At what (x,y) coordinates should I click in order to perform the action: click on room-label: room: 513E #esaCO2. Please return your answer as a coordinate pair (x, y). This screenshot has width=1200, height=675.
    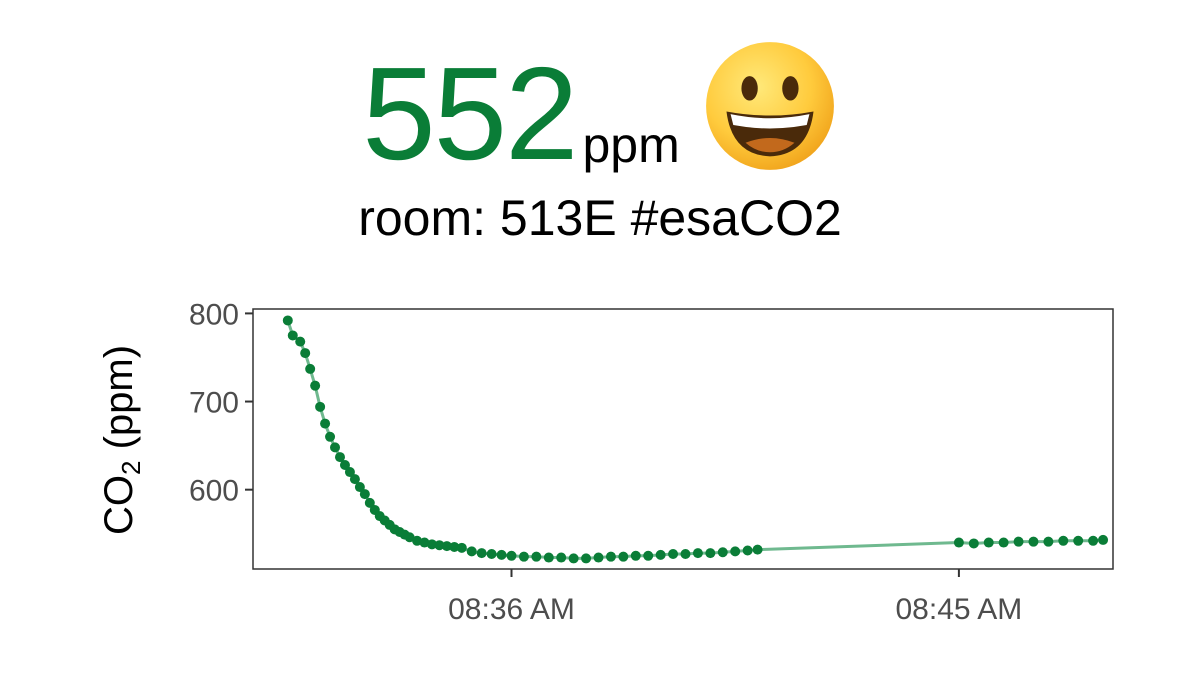
    Looking at the image, I should click on (600, 218).